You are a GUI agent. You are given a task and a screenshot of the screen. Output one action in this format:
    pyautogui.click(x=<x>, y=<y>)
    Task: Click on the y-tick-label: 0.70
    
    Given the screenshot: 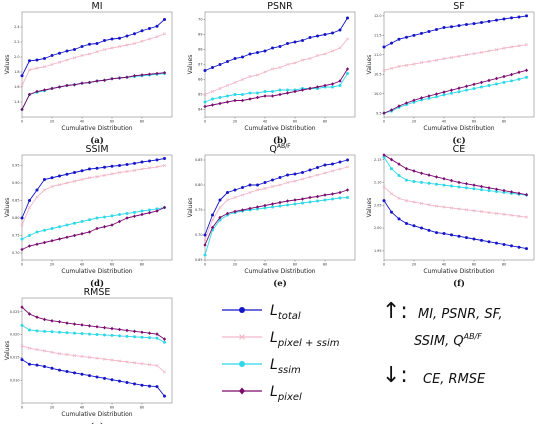 What is the action you would take?
    pyautogui.click(x=199, y=235)
    